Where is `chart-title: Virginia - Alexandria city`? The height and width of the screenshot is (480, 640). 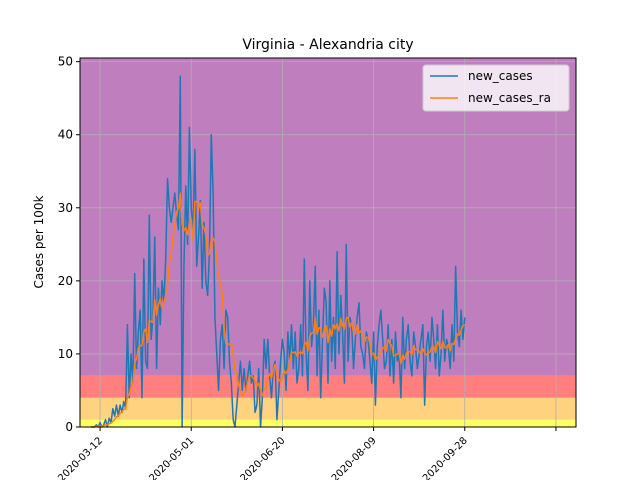
chart-title: Virginia - Alexandria city is located at coordinates (327, 45).